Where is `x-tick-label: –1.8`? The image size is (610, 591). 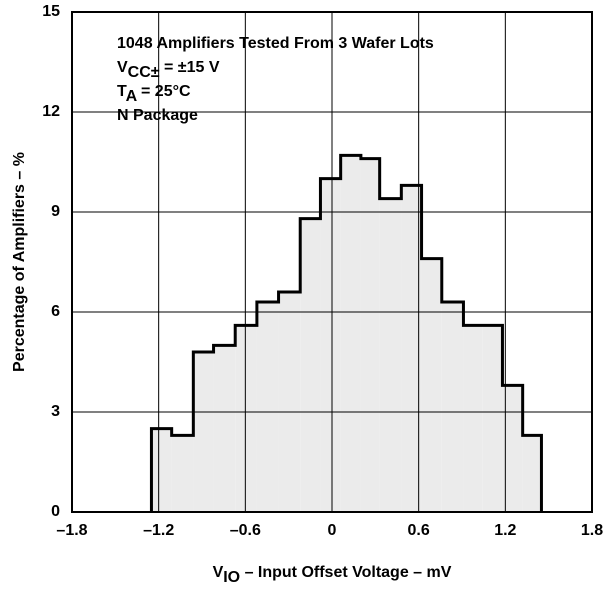 x-tick-label: –1.8 is located at coordinates (71, 530).